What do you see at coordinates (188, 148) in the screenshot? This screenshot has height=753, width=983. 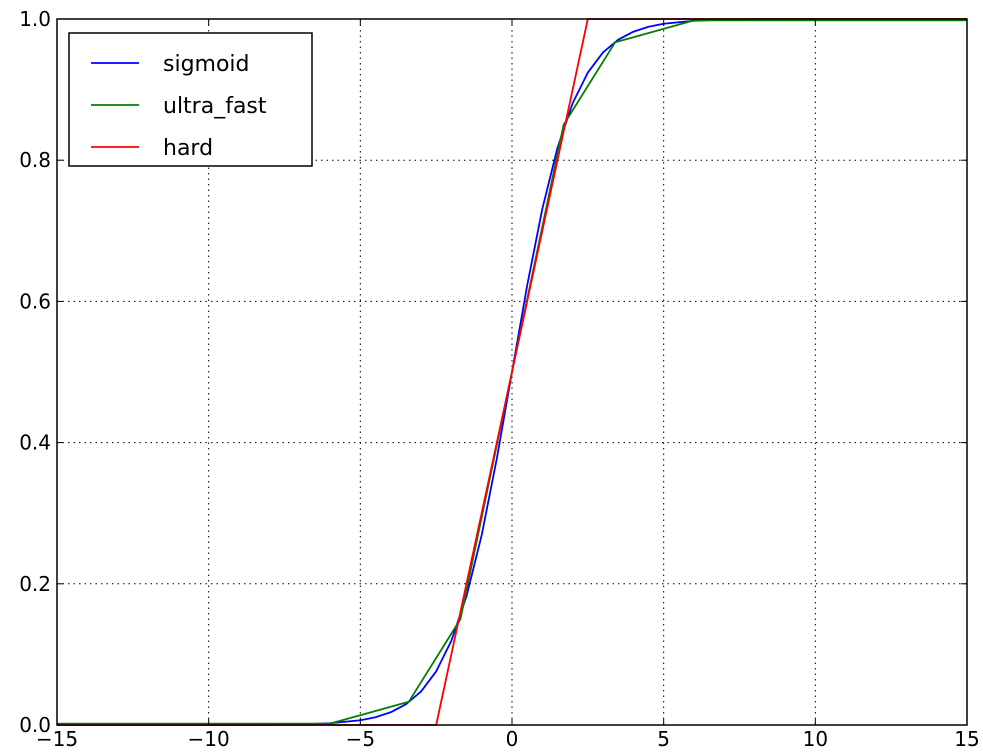 I see `legend-label: hard` at bounding box center [188, 148].